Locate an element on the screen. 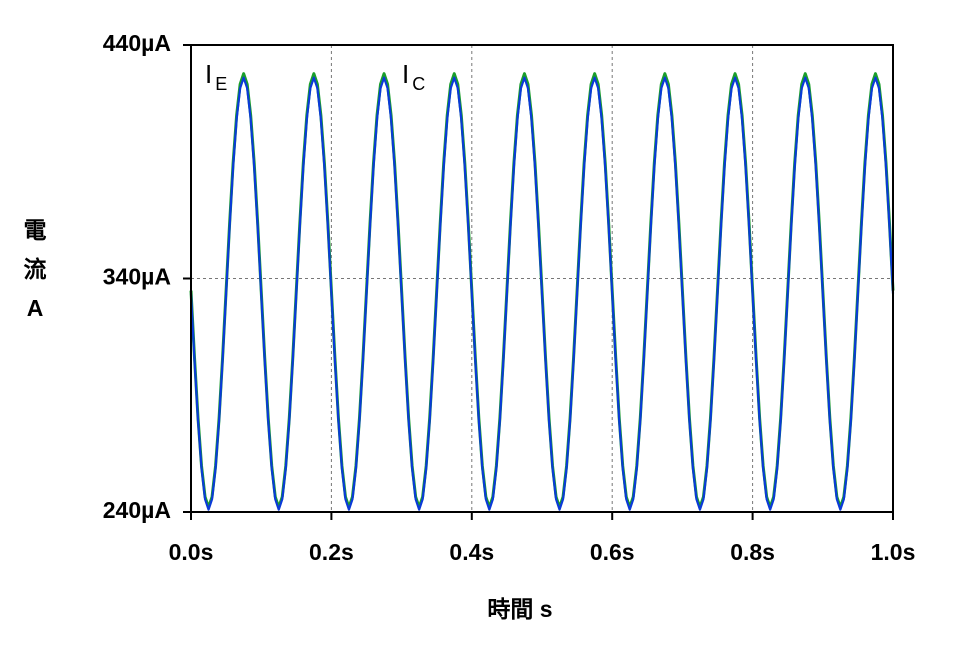 This screenshot has width=953, height=653. y-axis-title: 電流 A is located at coordinates (35, 269).